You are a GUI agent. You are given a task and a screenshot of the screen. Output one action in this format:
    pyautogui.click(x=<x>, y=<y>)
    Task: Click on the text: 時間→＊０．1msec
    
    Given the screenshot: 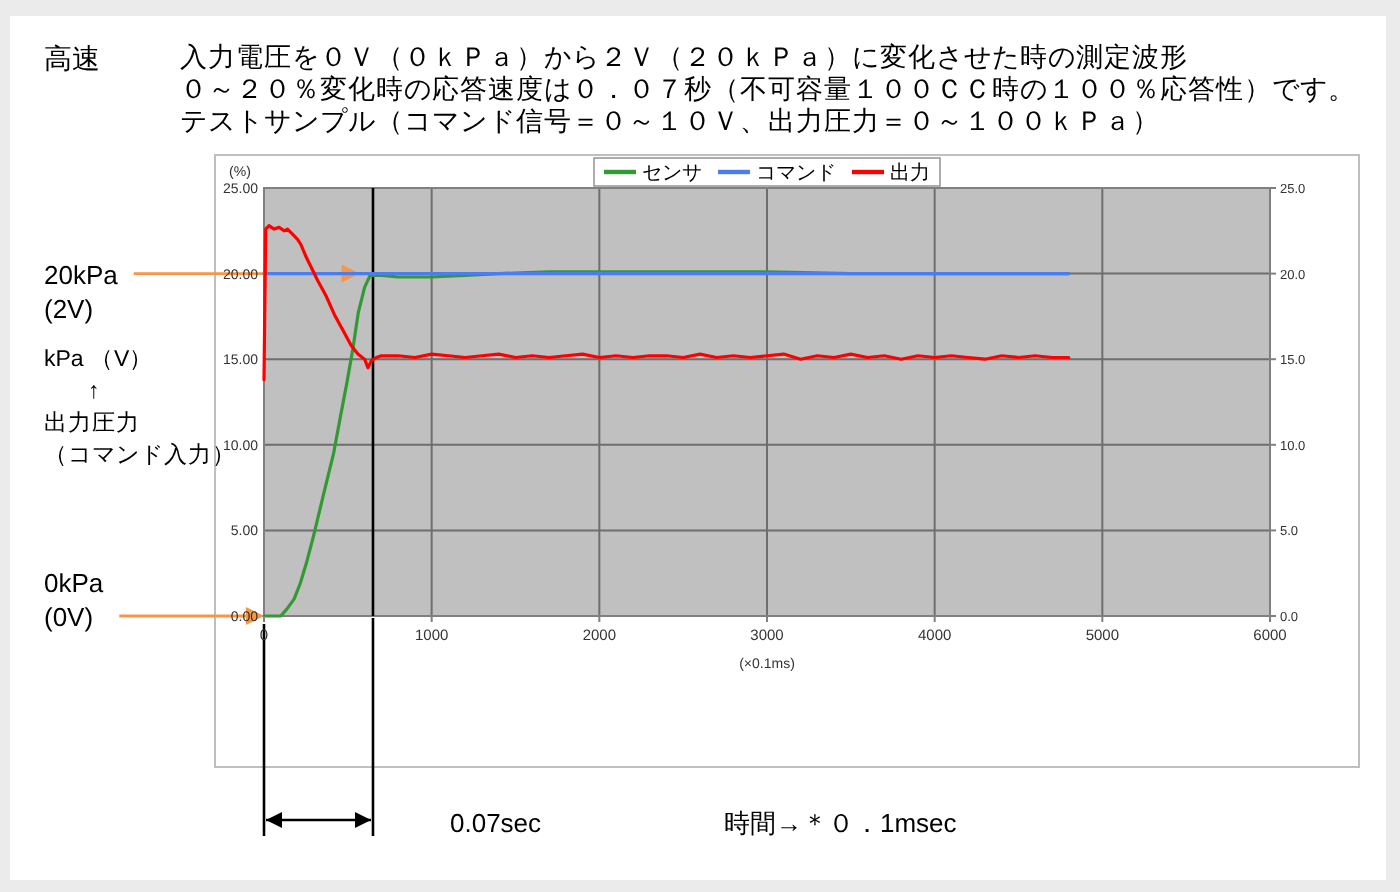 What is the action you would take?
    pyautogui.click(x=841, y=823)
    